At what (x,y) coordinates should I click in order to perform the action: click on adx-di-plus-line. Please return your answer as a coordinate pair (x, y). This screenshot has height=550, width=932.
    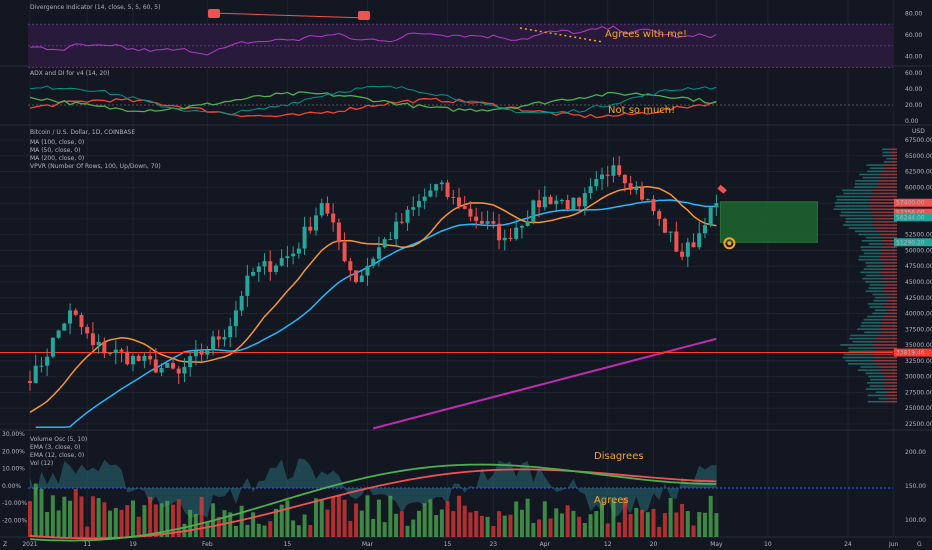
    Looking at the image, I should click on (373, 102).